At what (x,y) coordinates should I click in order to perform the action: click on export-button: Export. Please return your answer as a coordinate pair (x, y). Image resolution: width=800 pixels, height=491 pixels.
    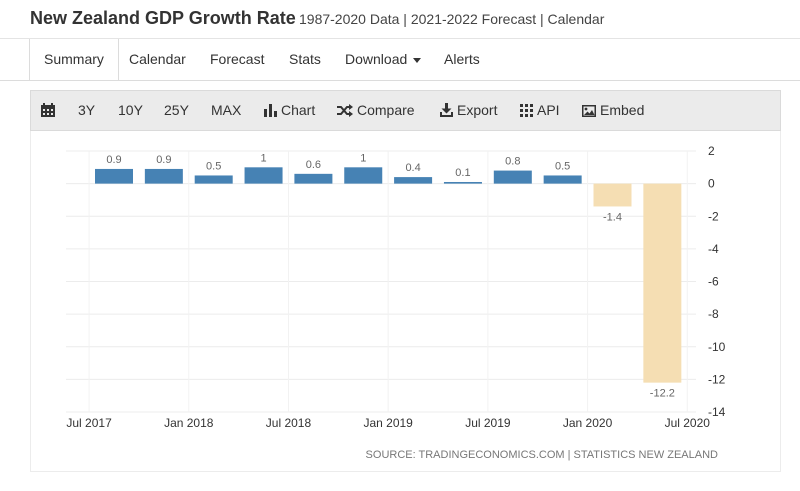
    Looking at the image, I should click on (468, 110).